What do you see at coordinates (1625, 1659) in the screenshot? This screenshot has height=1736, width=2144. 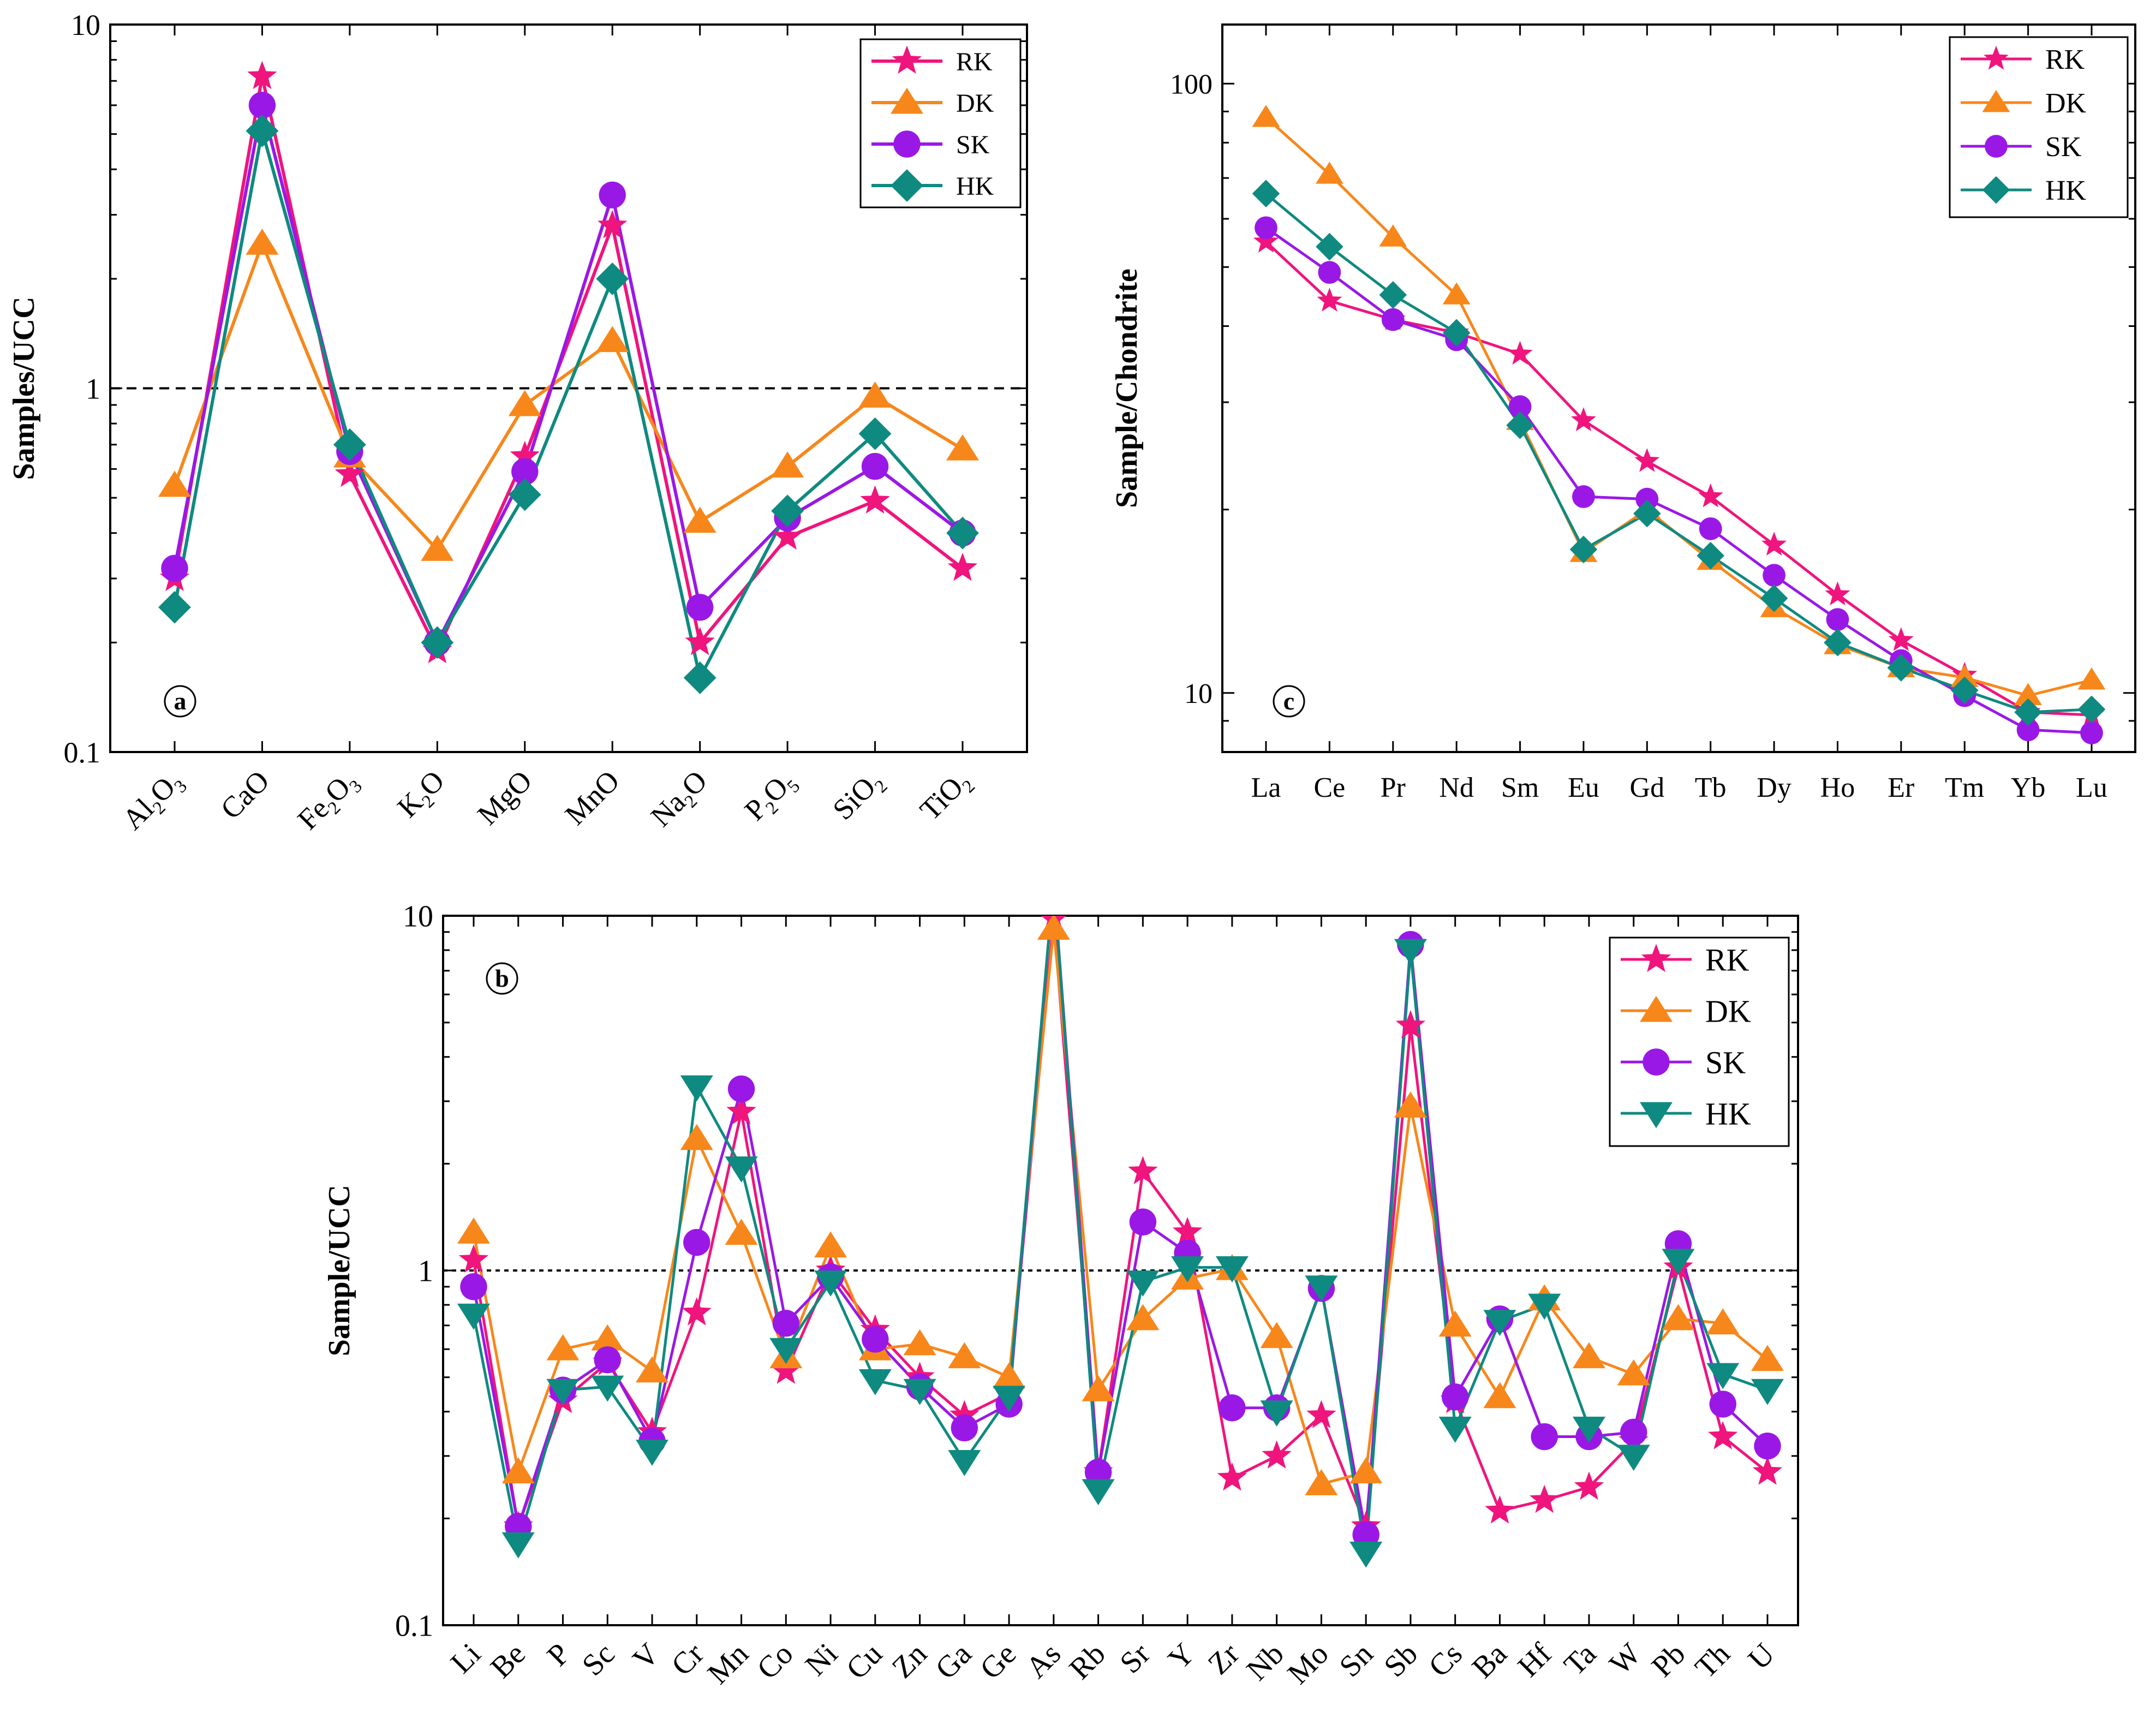 I see `x-tick-label: W` at bounding box center [1625, 1659].